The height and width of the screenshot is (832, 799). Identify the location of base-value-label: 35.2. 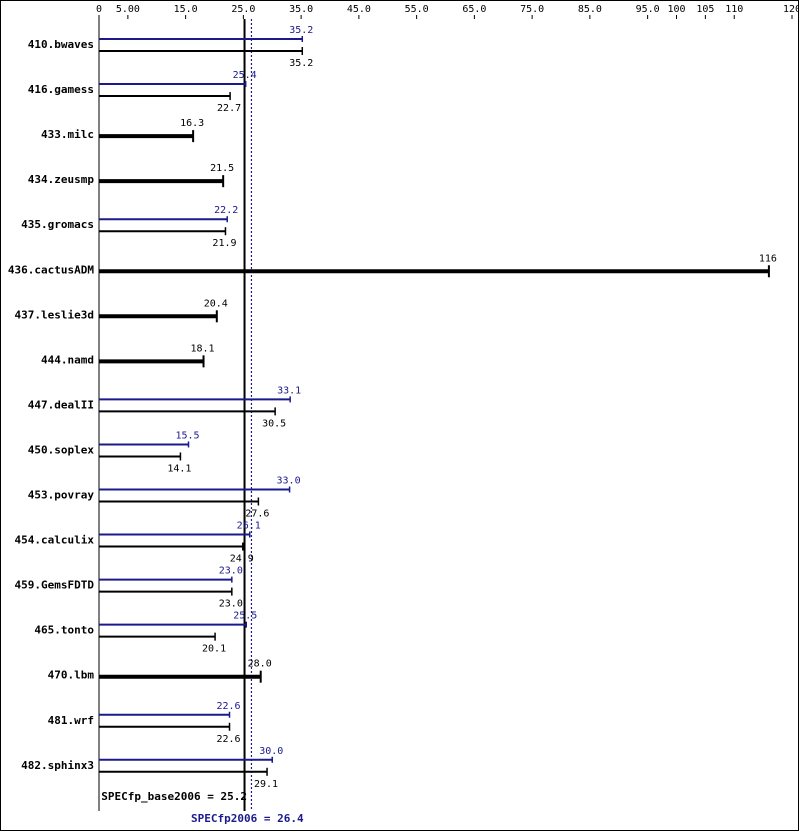
(301, 63).